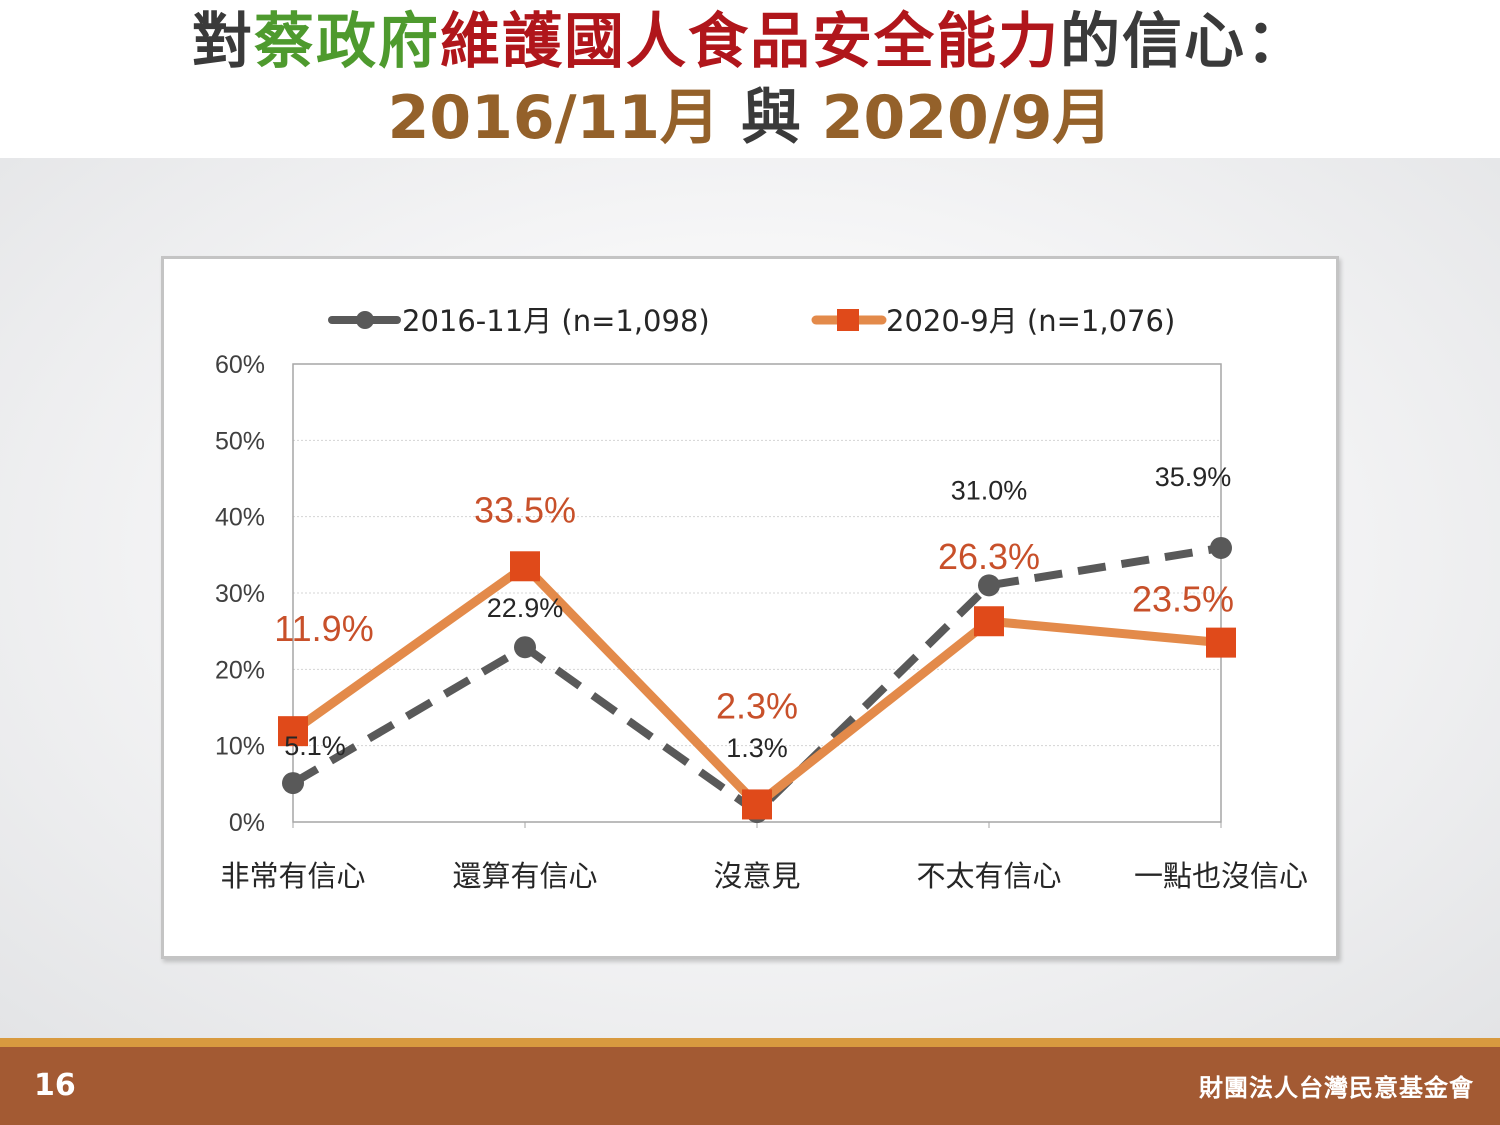 Image resolution: width=1500 pixels, height=1125 pixels. I want to click on subtitle-date-b: 2020/9月, so click(967, 118).